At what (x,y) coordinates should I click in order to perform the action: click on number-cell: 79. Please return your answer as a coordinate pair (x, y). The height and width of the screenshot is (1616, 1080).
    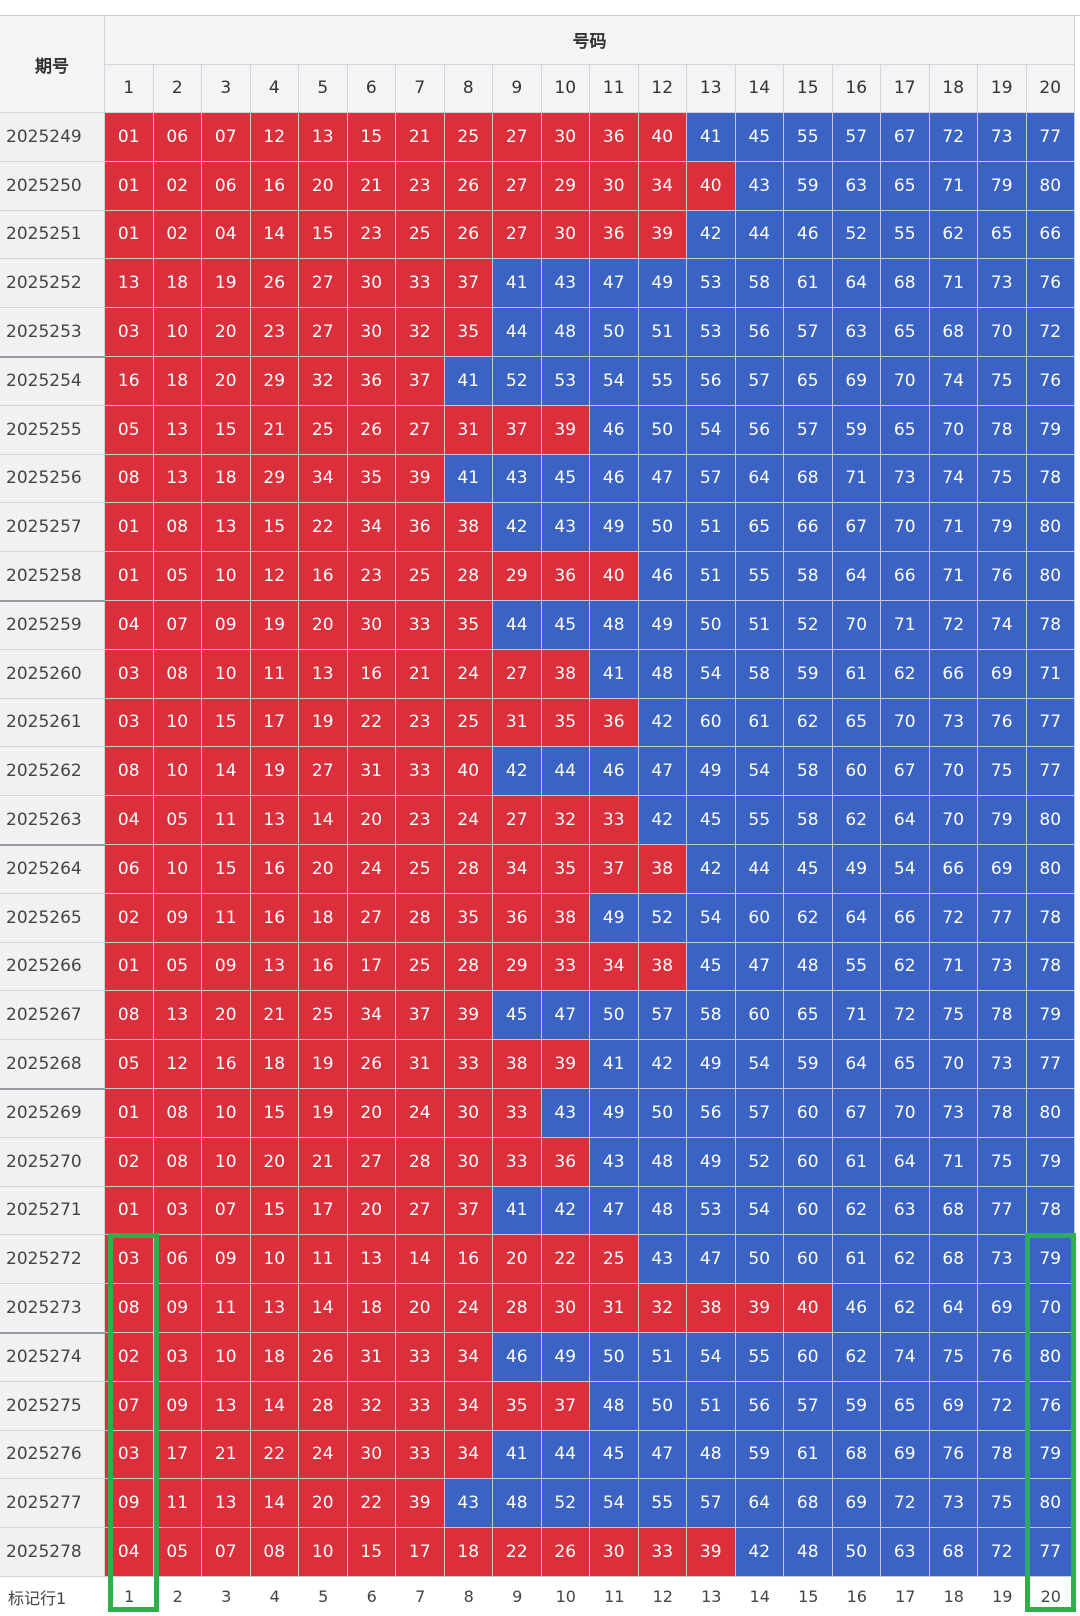
    Looking at the image, I should click on (1050, 430).